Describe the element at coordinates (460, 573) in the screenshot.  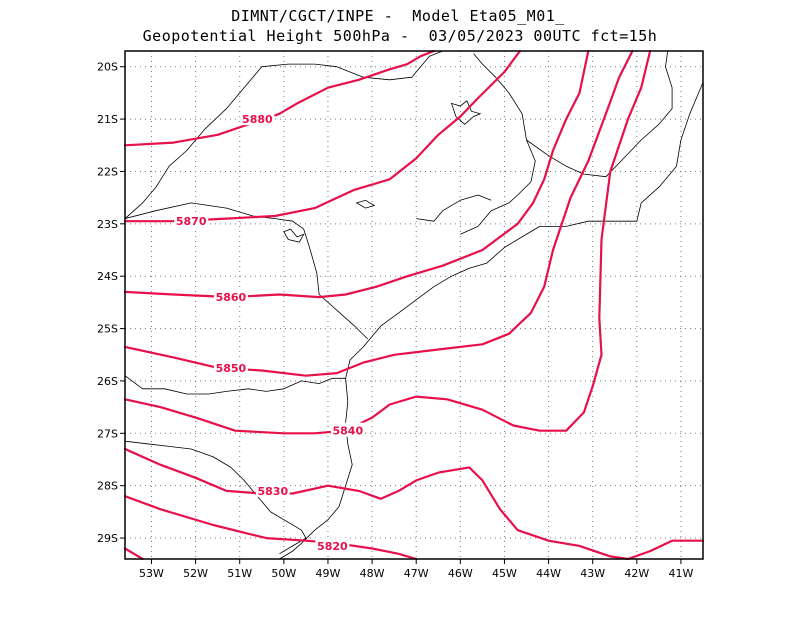
I see `tick-label-lon-7: 46W` at that location.